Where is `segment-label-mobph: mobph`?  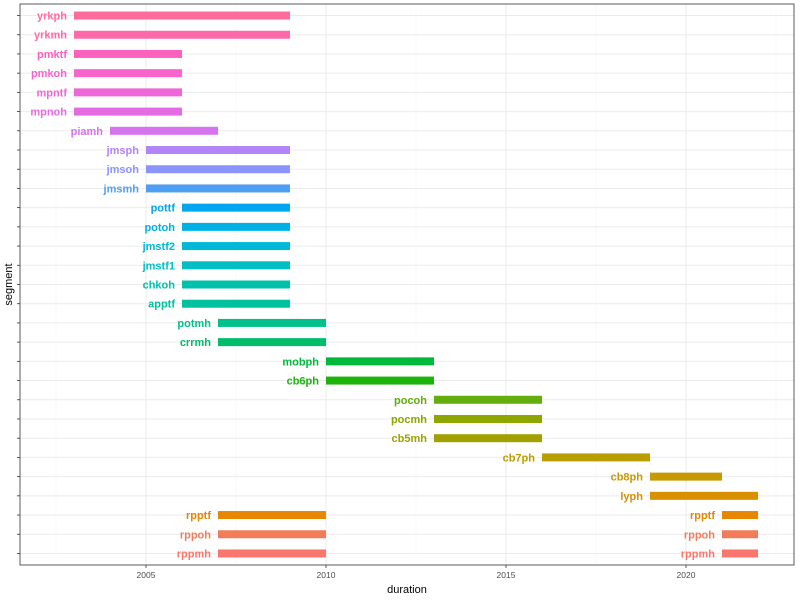
segment-label-mobph: mobph is located at coordinates (300, 362).